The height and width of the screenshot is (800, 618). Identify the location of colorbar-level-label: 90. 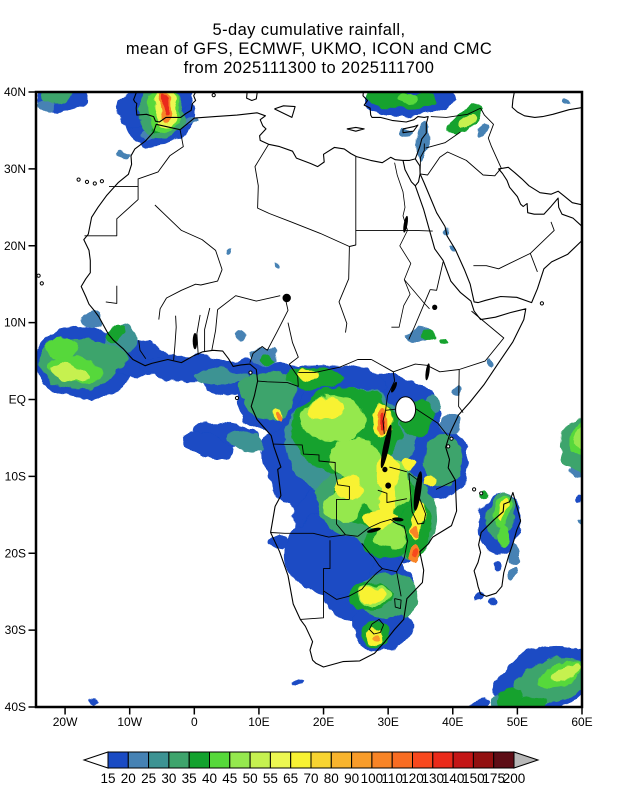
(351, 778).